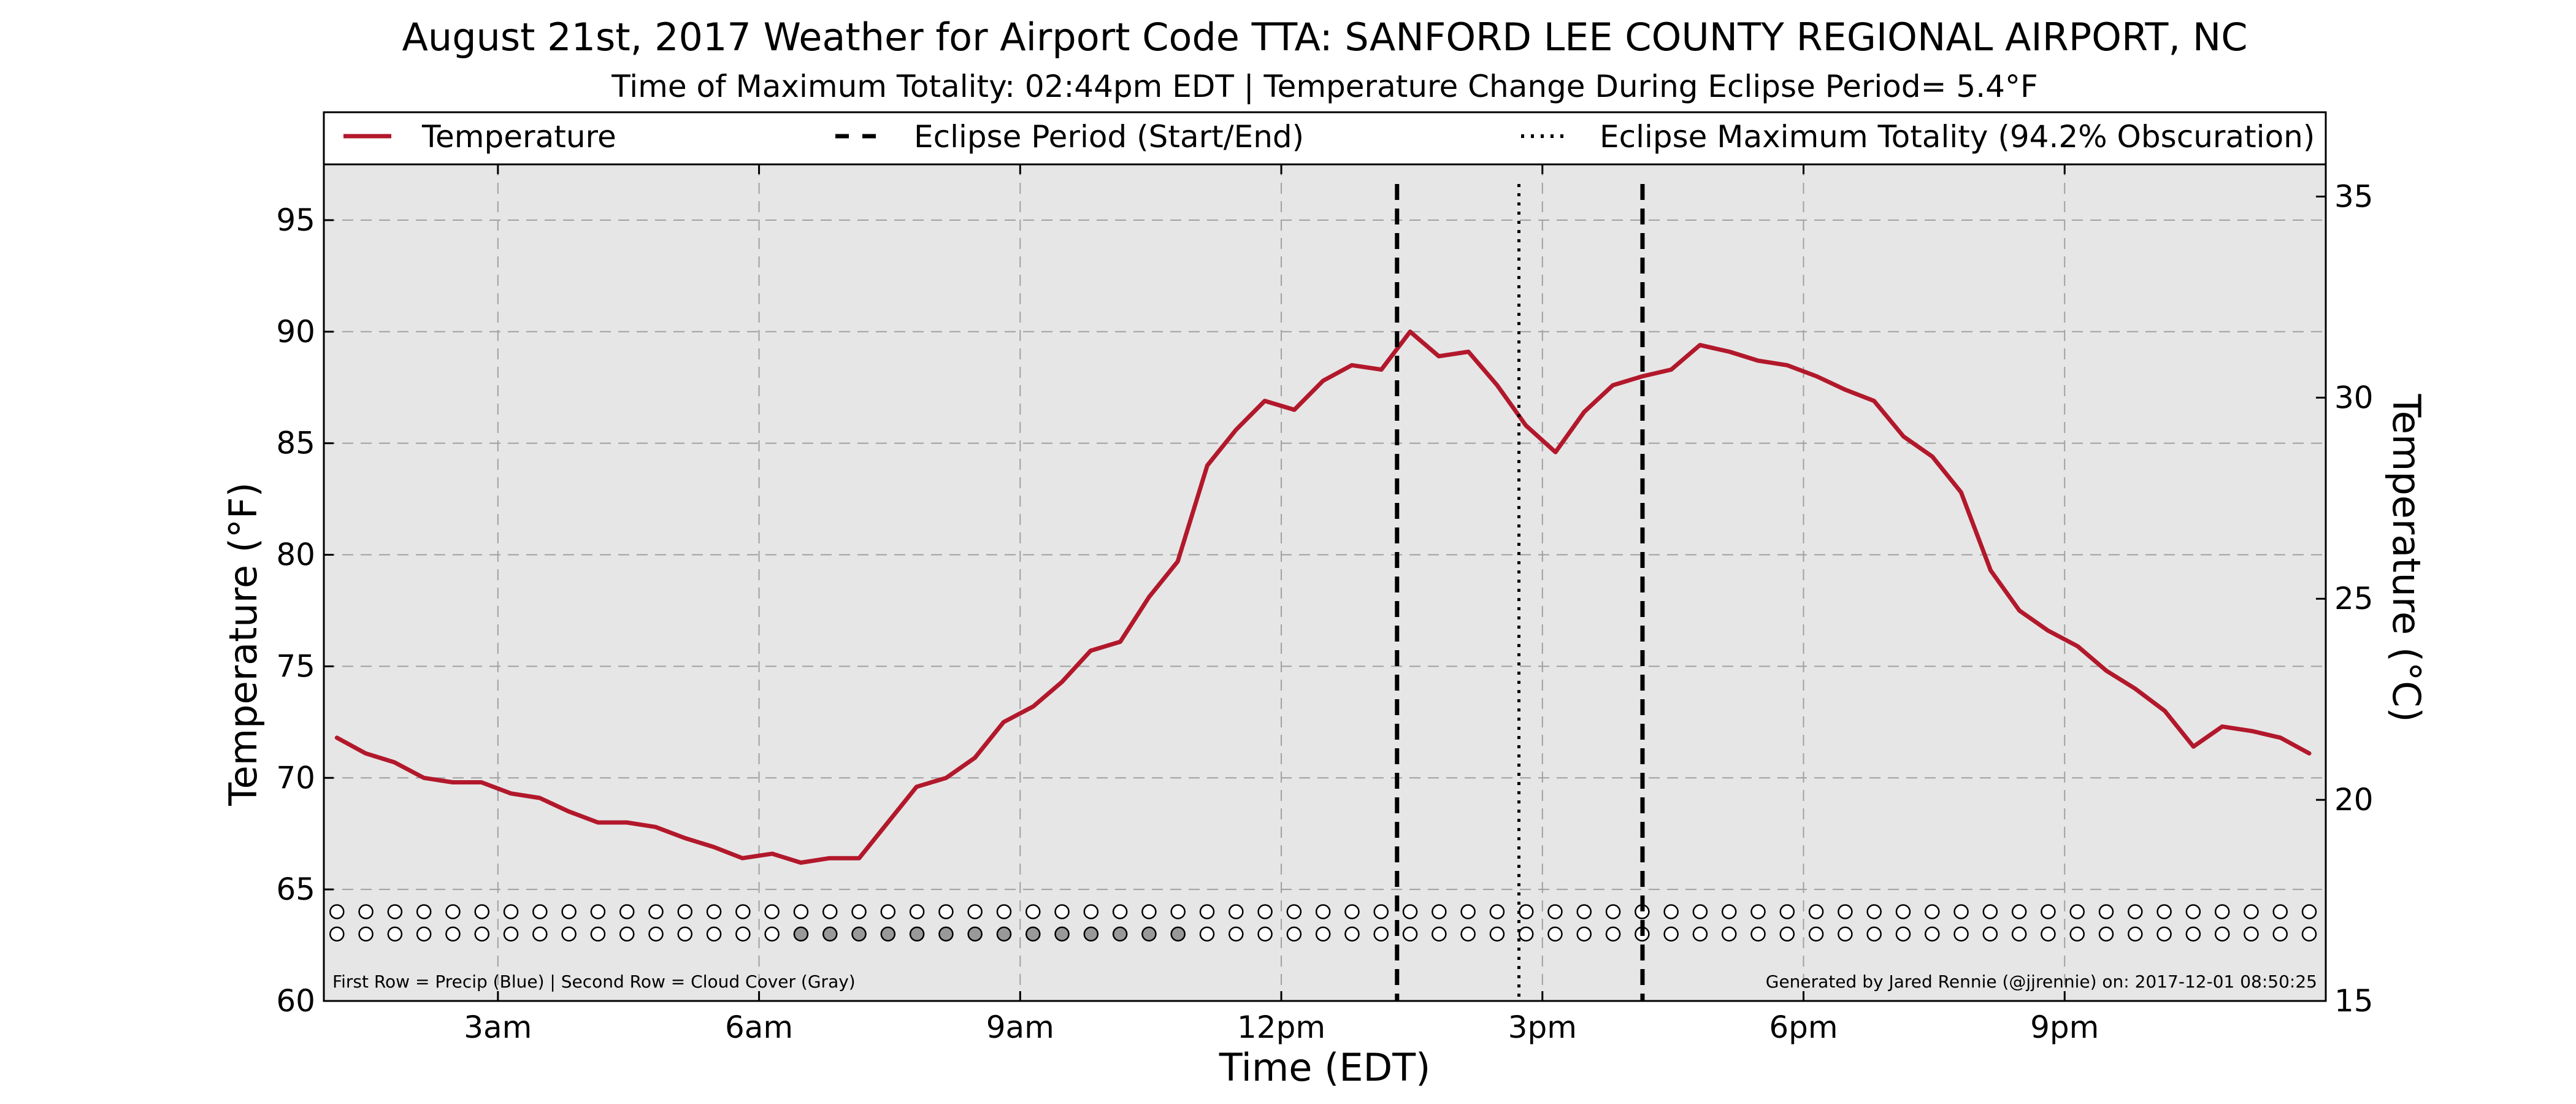  What do you see at coordinates (295, 1001) in the screenshot?
I see `y-tick-label: 60` at bounding box center [295, 1001].